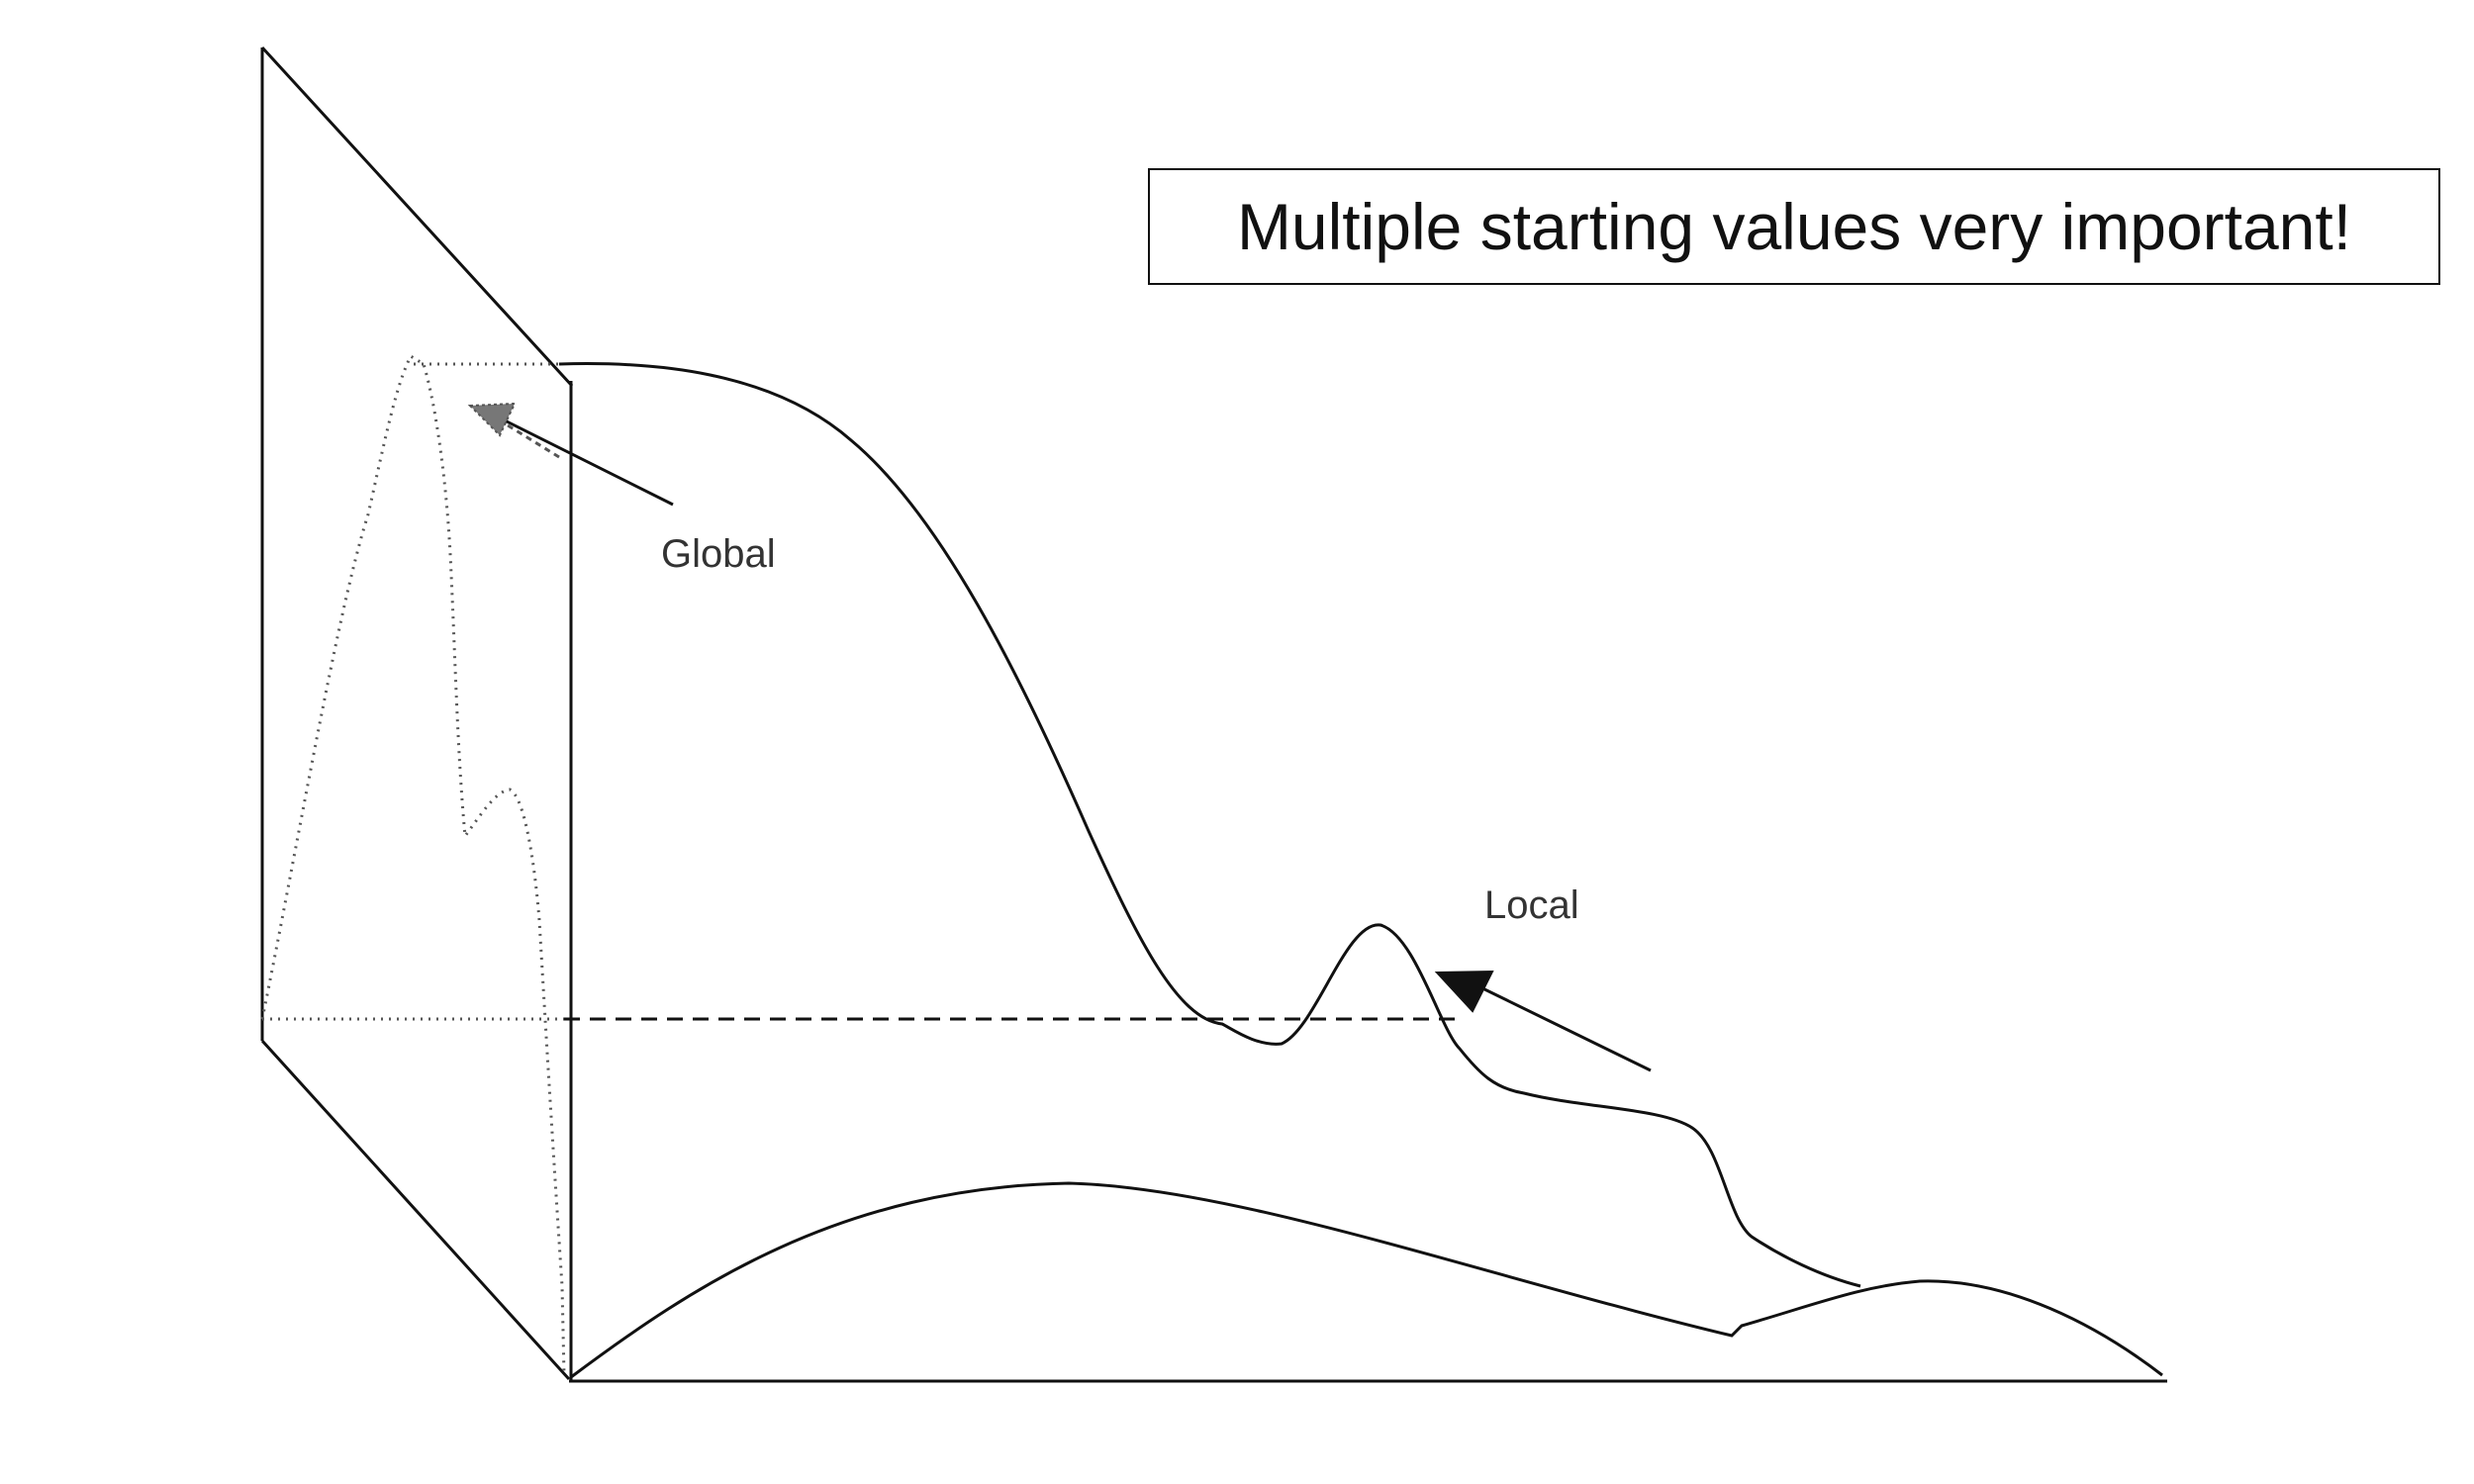 Image resolution: width=2474 pixels, height=1484 pixels. I want to click on global-label: Global, so click(718, 554).